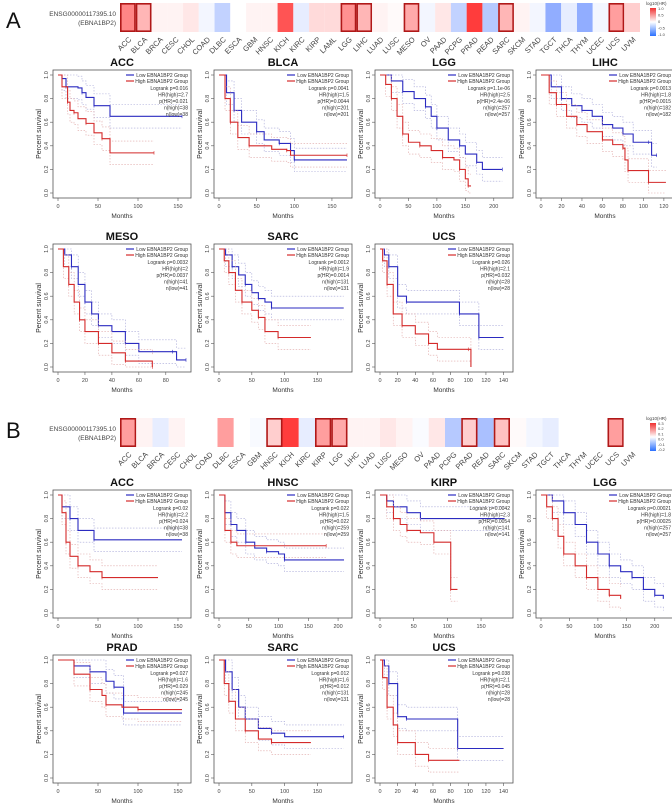 Image resolution: width=672 pixels, height=811 pixels. Describe the element at coordinates (453, 432) in the screenshot. I see `heatmap-cell-pcpg` at that location.